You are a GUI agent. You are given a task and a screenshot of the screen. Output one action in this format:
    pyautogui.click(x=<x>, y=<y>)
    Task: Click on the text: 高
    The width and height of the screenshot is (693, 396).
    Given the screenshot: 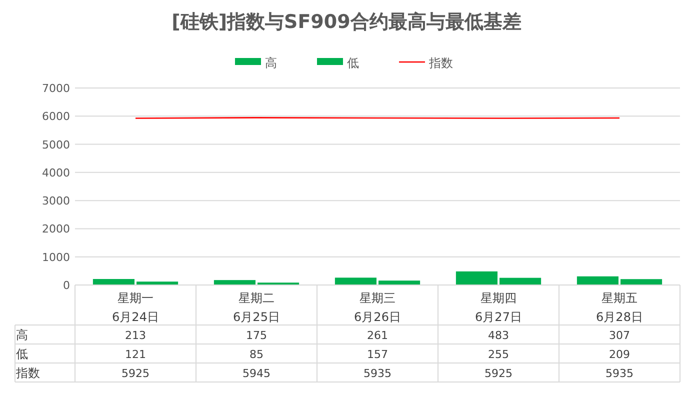 What is the action you would take?
    pyautogui.click(x=22, y=335)
    